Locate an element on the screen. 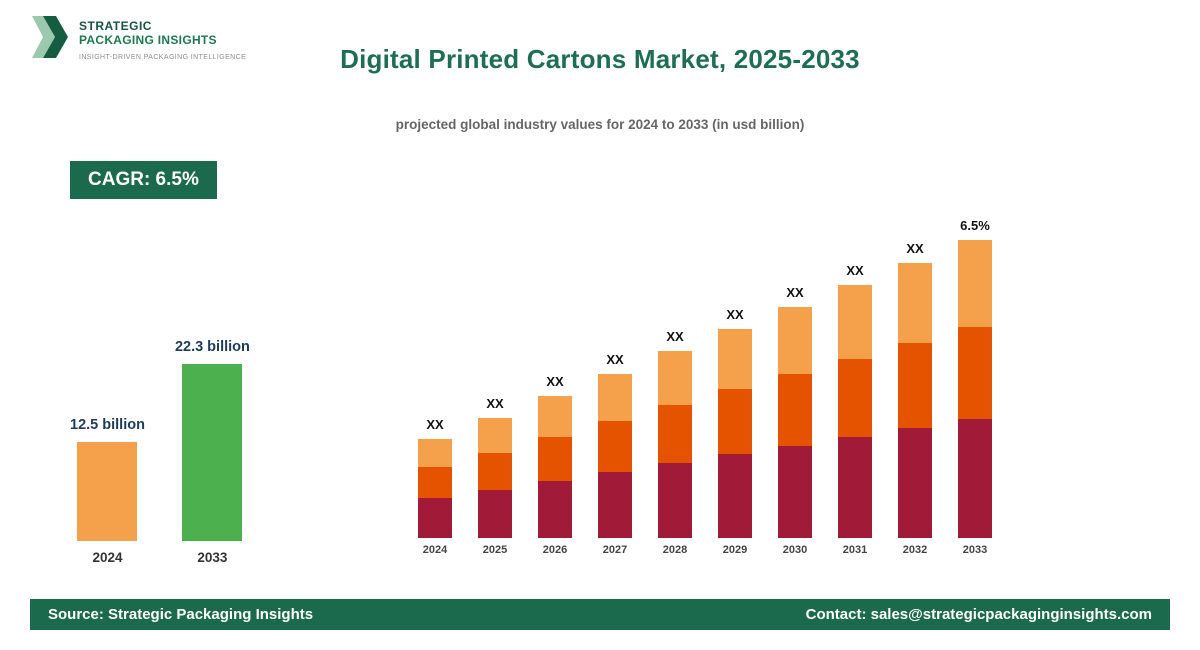 This screenshot has width=1200, height=650. stacked-bar-year-label: 2027 is located at coordinates (615, 550).